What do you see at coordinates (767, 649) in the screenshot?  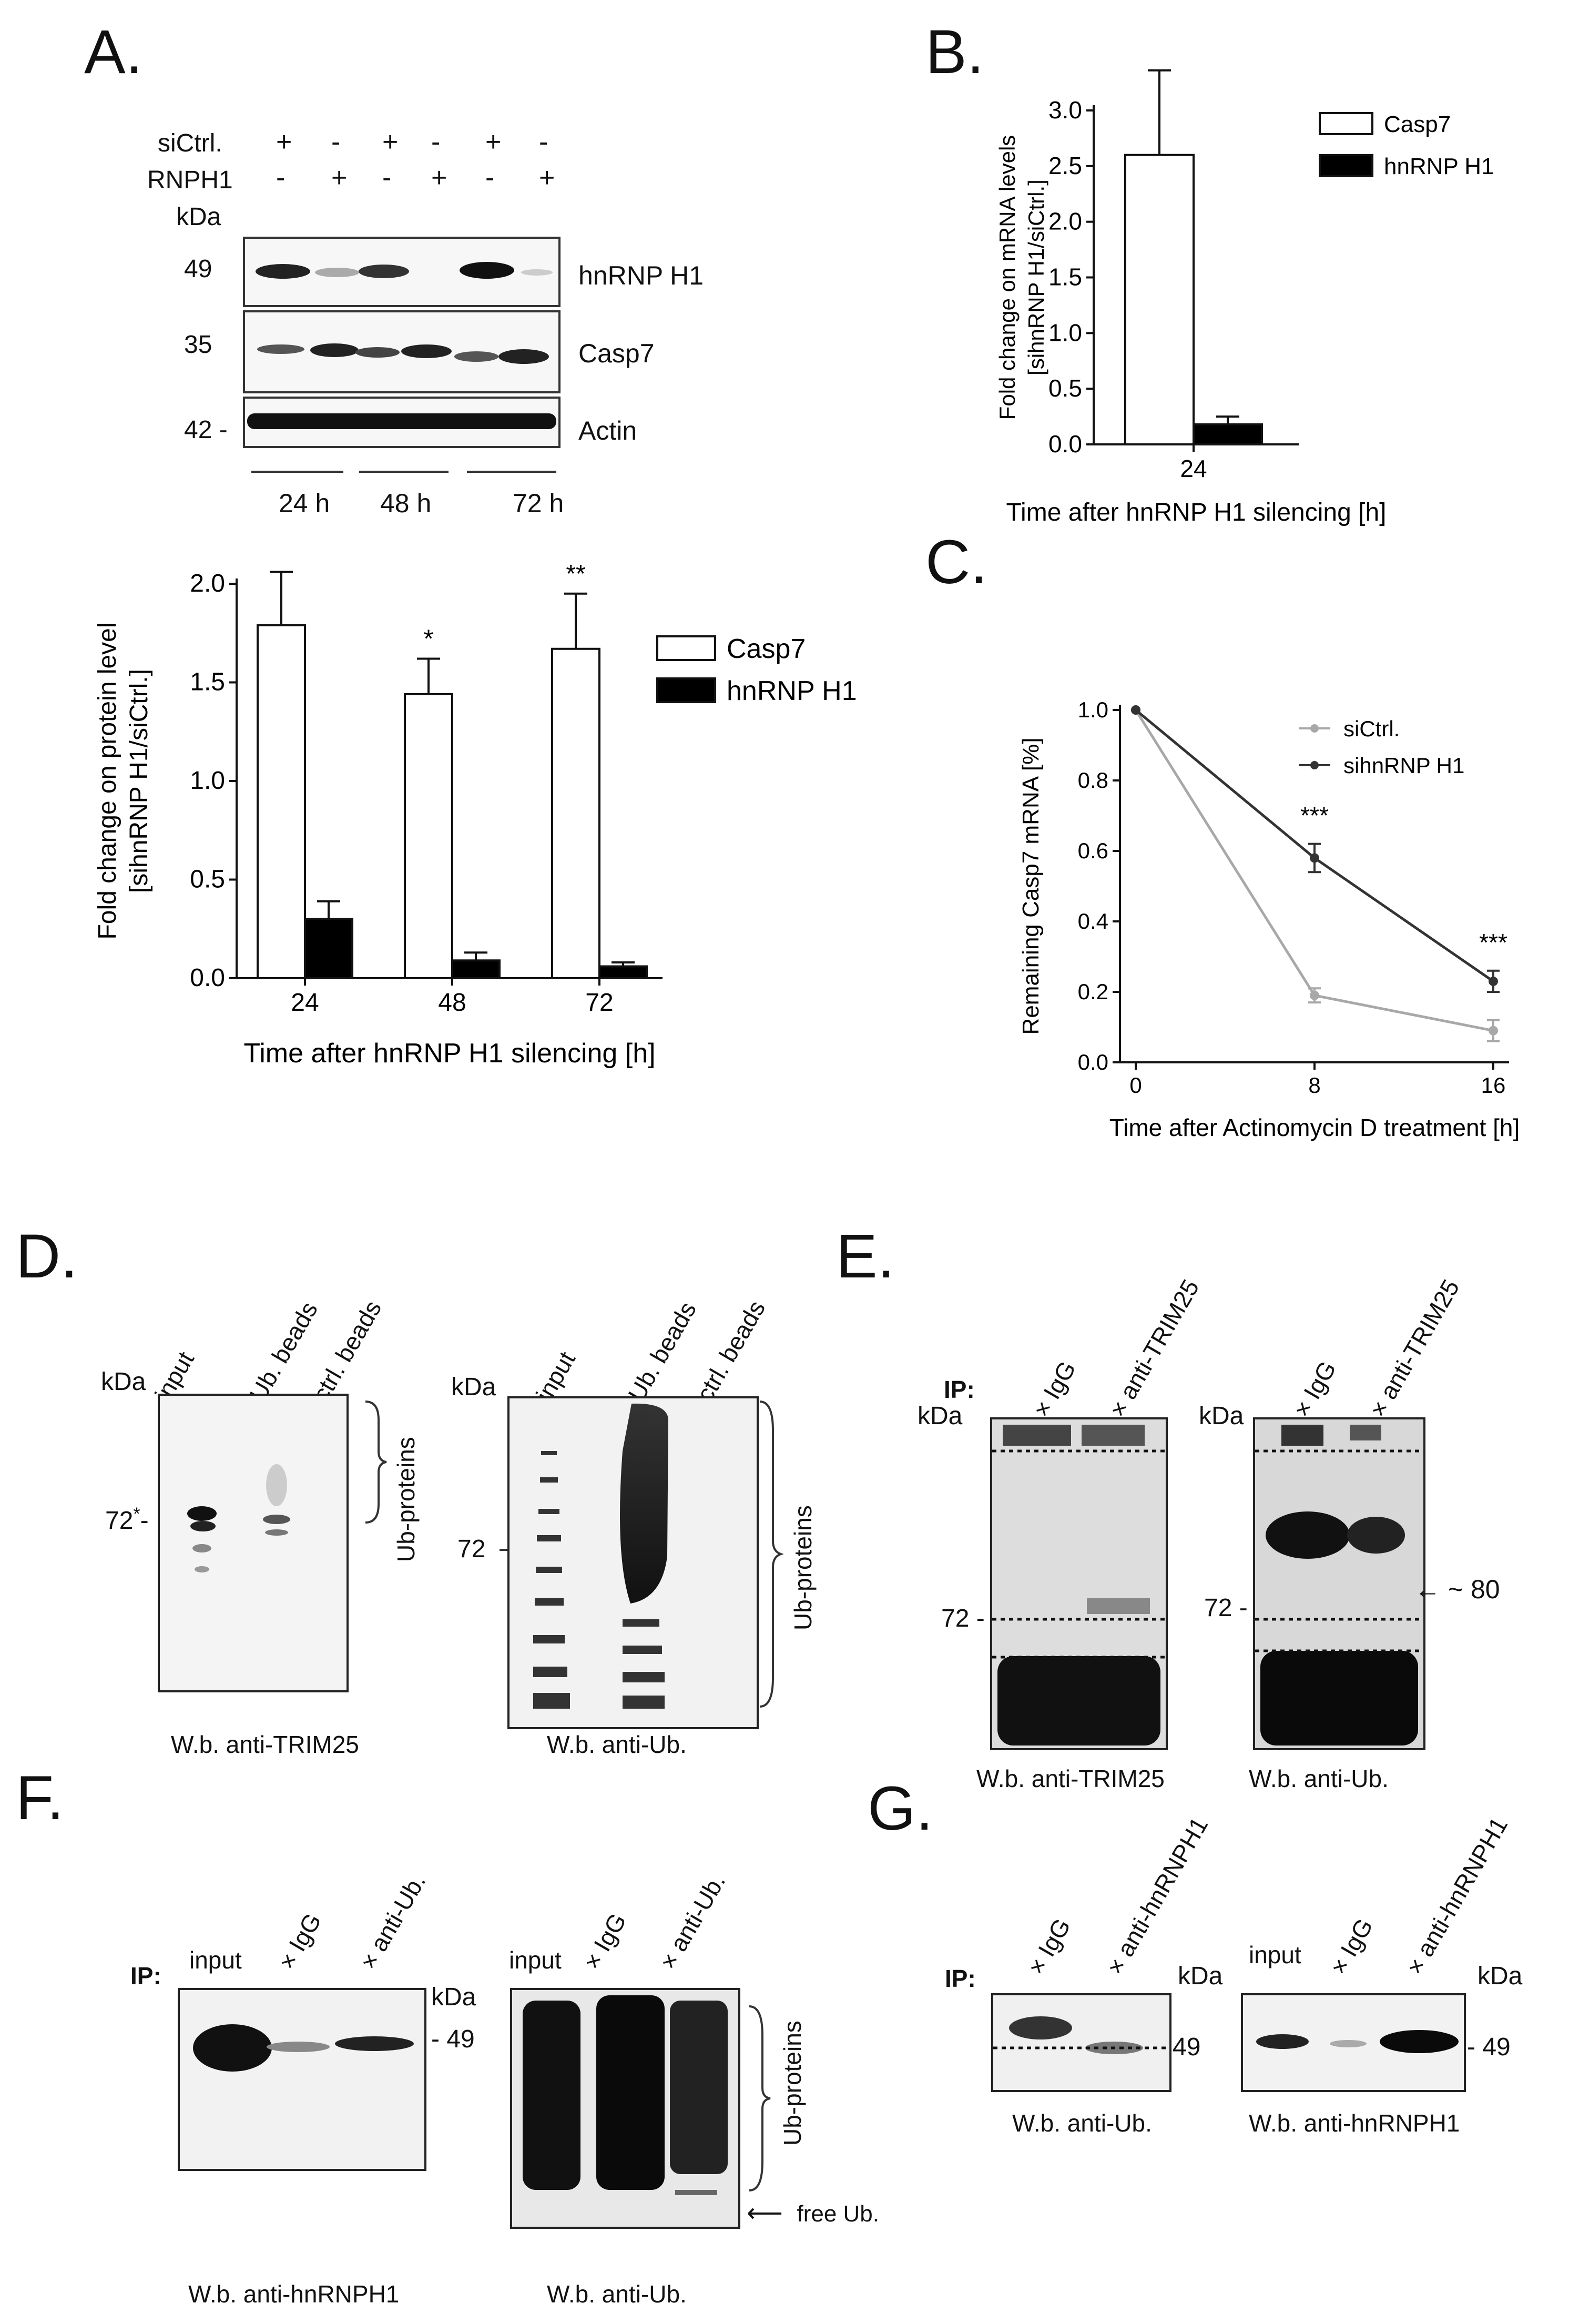 I see `legend-label: Casp7` at bounding box center [767, 649].